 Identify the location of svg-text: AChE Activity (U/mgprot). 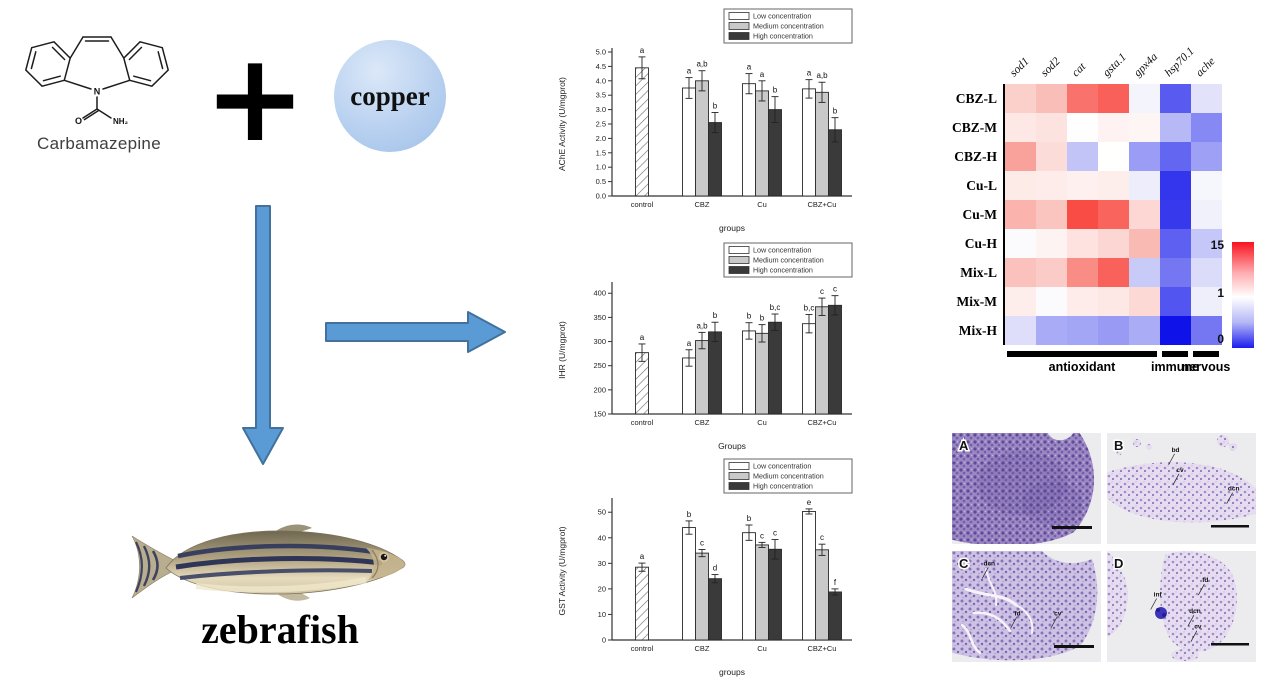
(562, 124).